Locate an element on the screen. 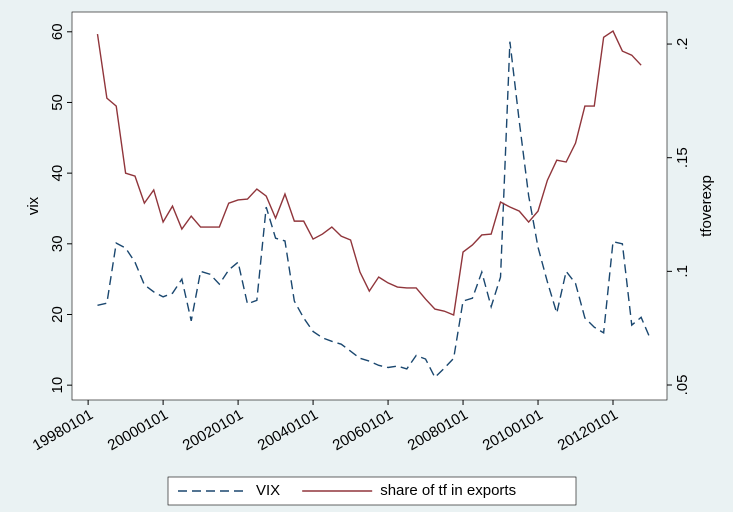  y2-tick-label: .15 is located at coordinates (682, 157).